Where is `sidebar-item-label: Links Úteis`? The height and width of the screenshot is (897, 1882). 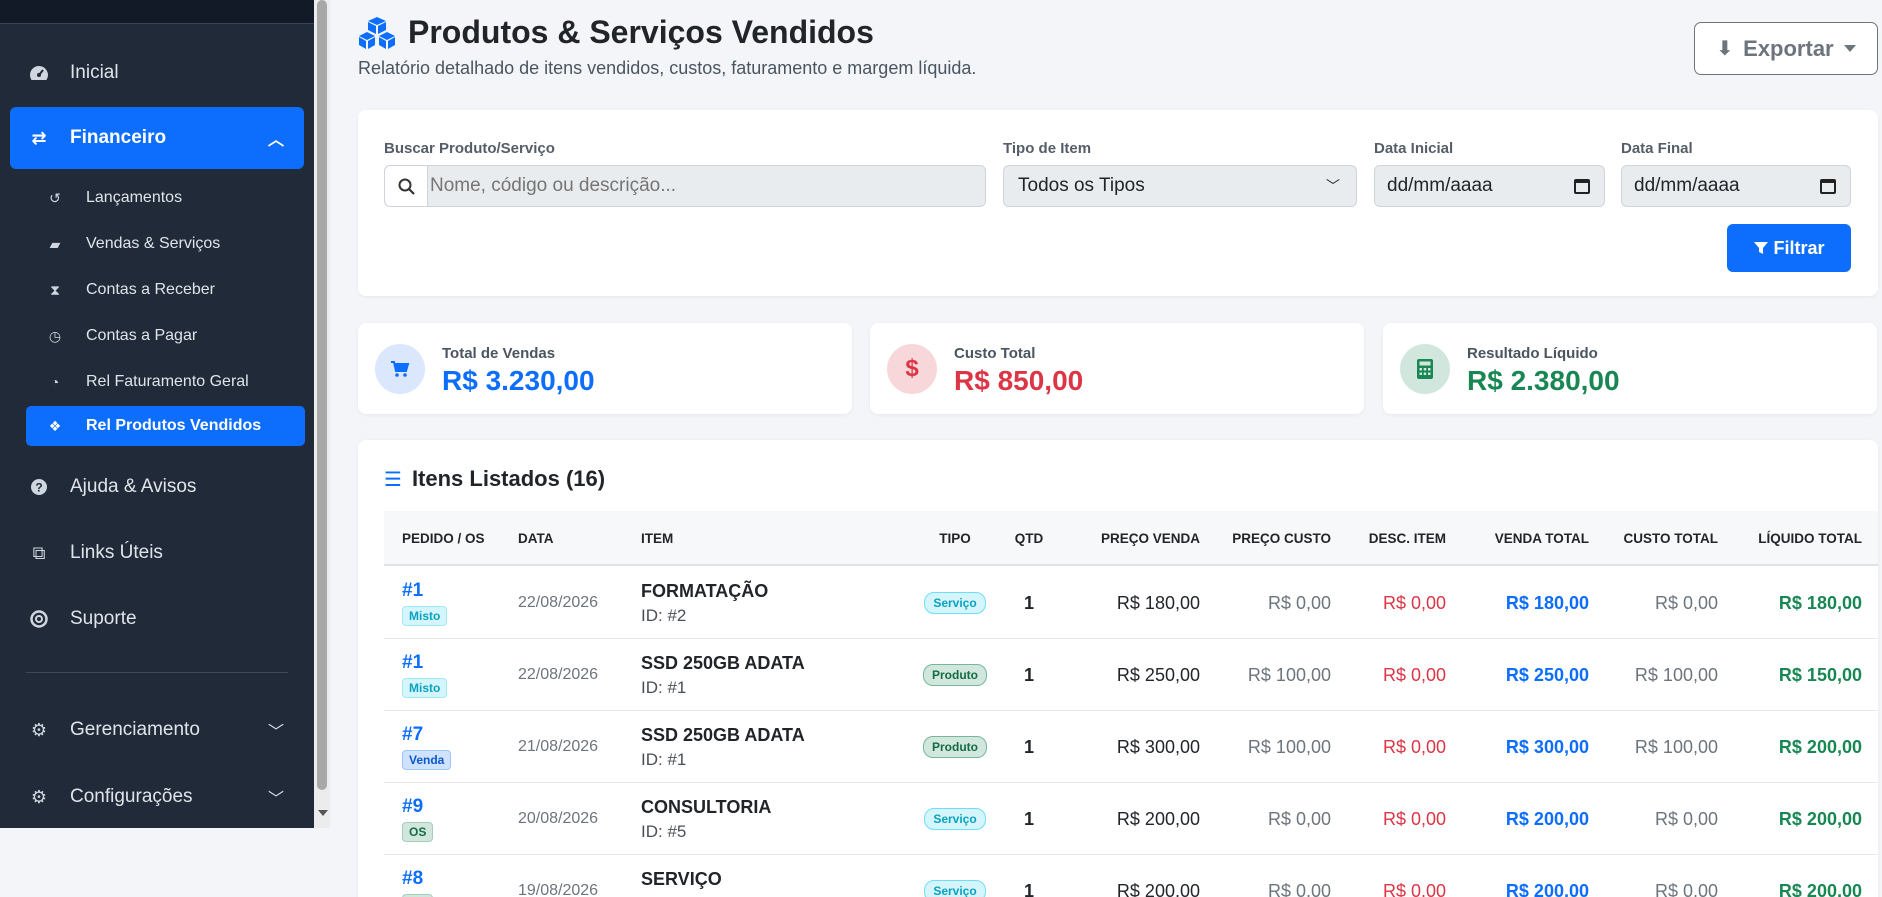 sidebar-item-label: Links Úteis is located at coordinates (116, 552).